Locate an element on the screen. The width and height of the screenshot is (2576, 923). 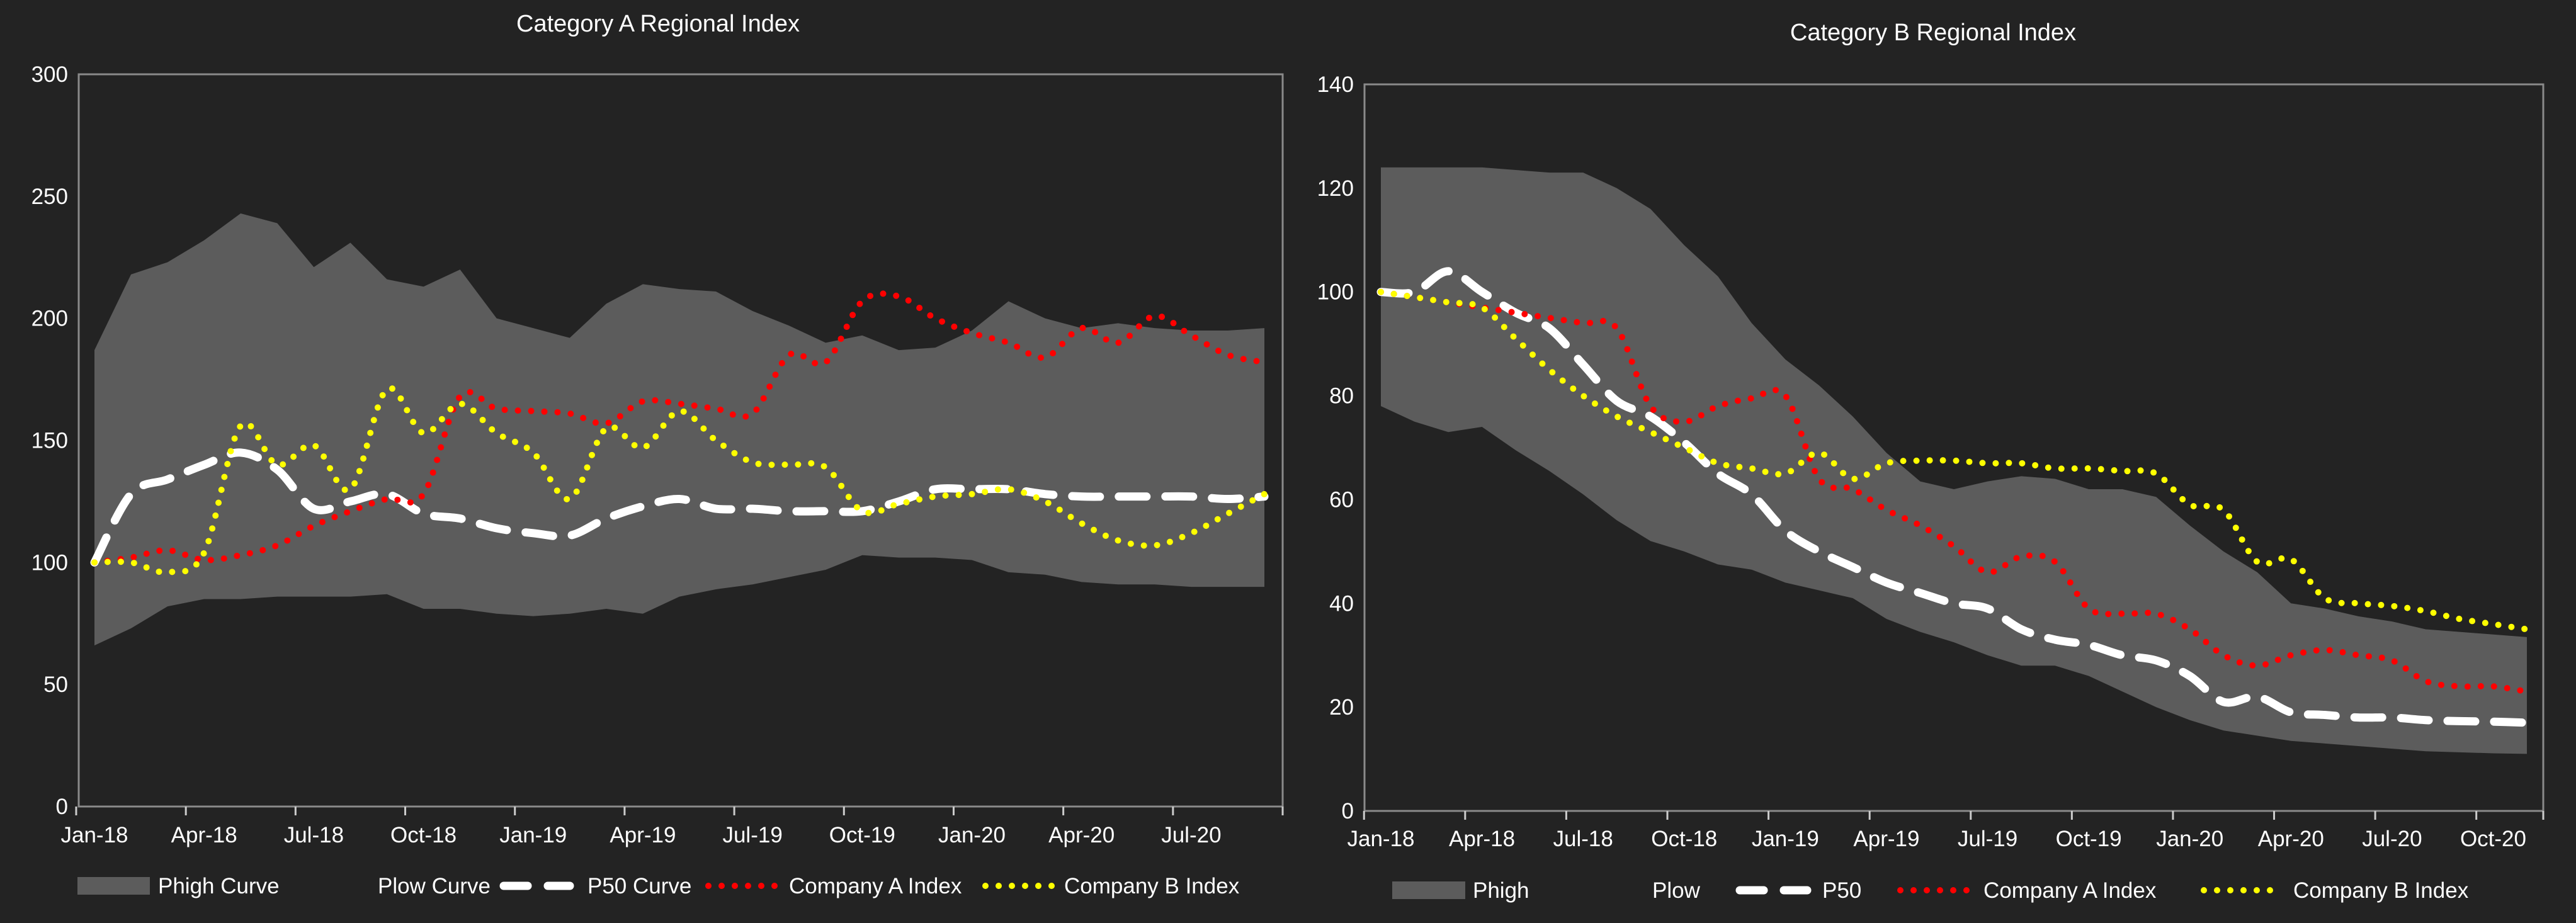
company-b-line is located at coordinates (679, 481).